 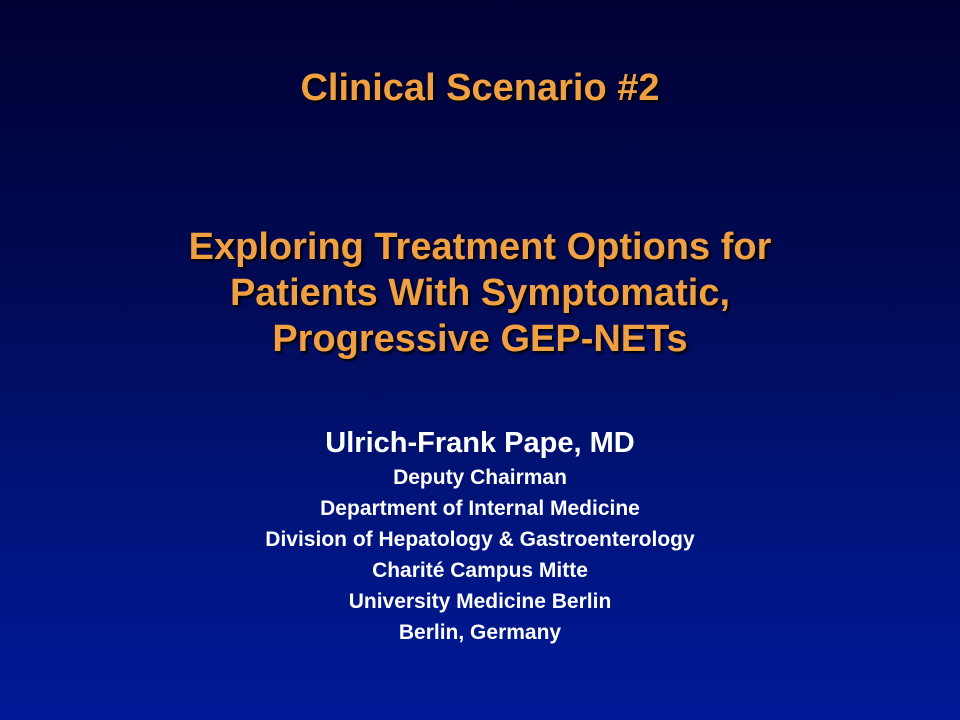 I want to click on presenter-department: Department of Internal Medicine, so click(x=480, y=508).